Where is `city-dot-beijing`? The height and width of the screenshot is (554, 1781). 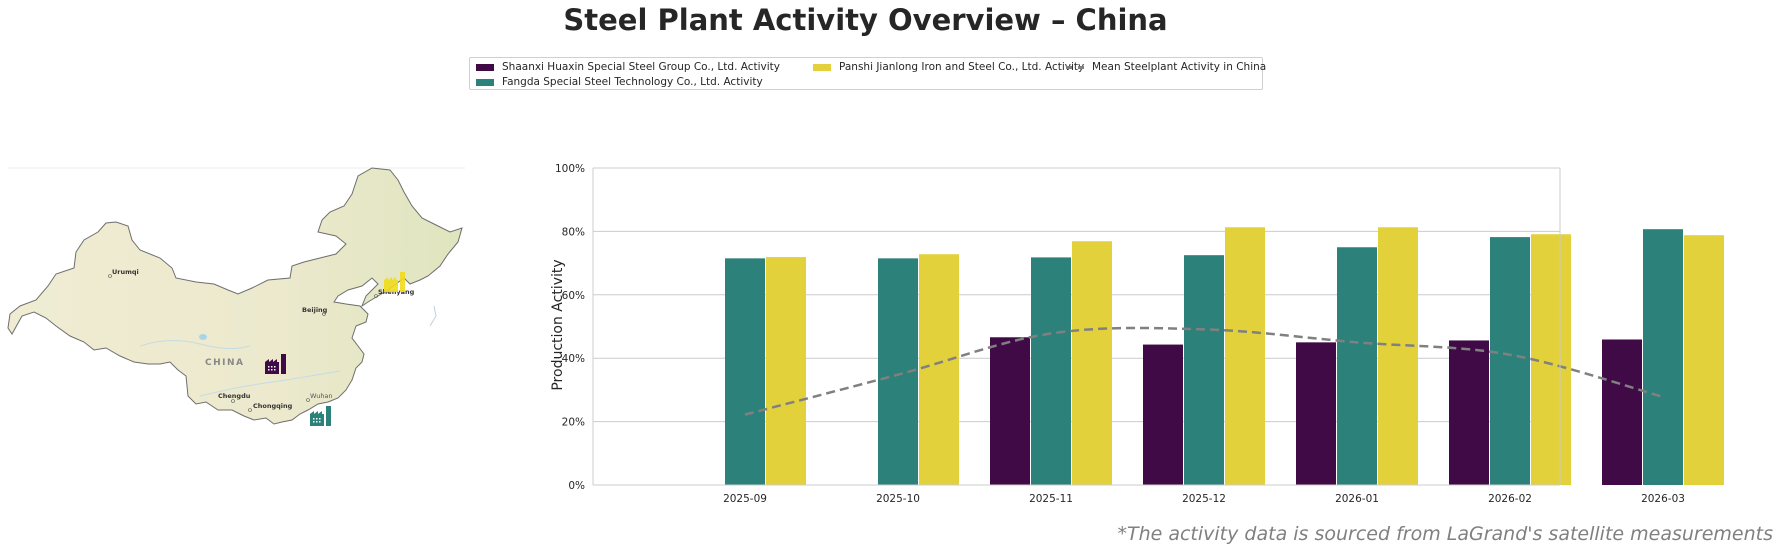
city-dot-beijing is located at coordinates (324, 314).